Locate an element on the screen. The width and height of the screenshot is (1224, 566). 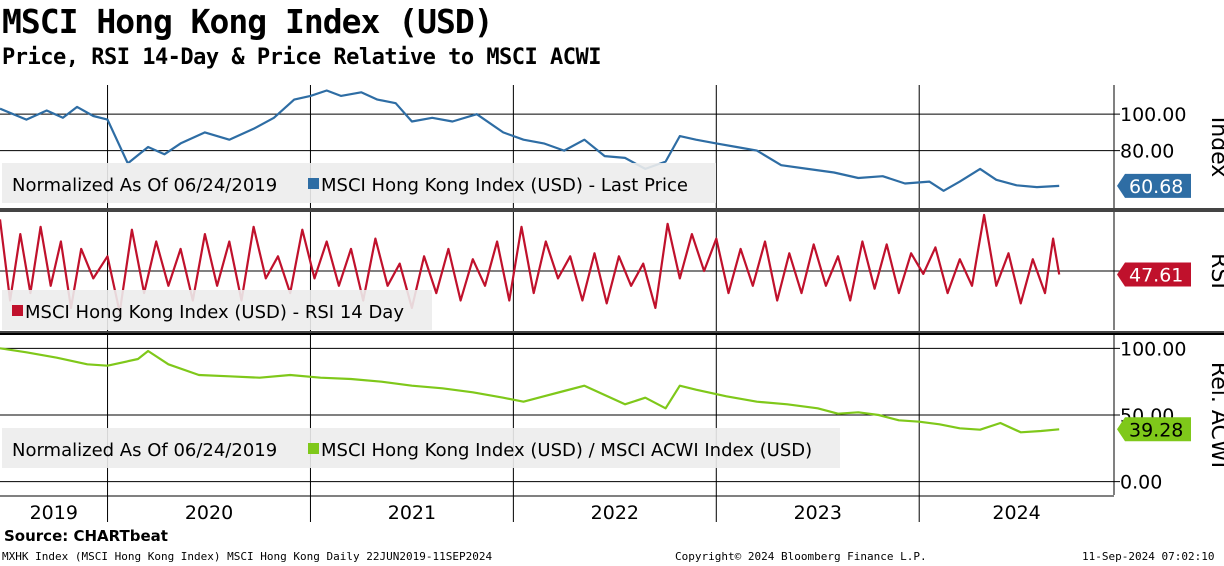
price-legend-prefix: Normalized As Of 06/24/2019 is located at coordinates (144, 185).